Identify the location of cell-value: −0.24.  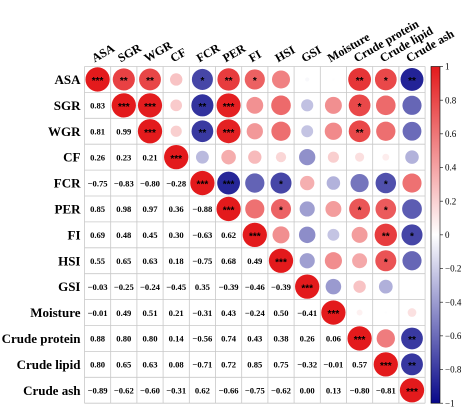
(255, 313).